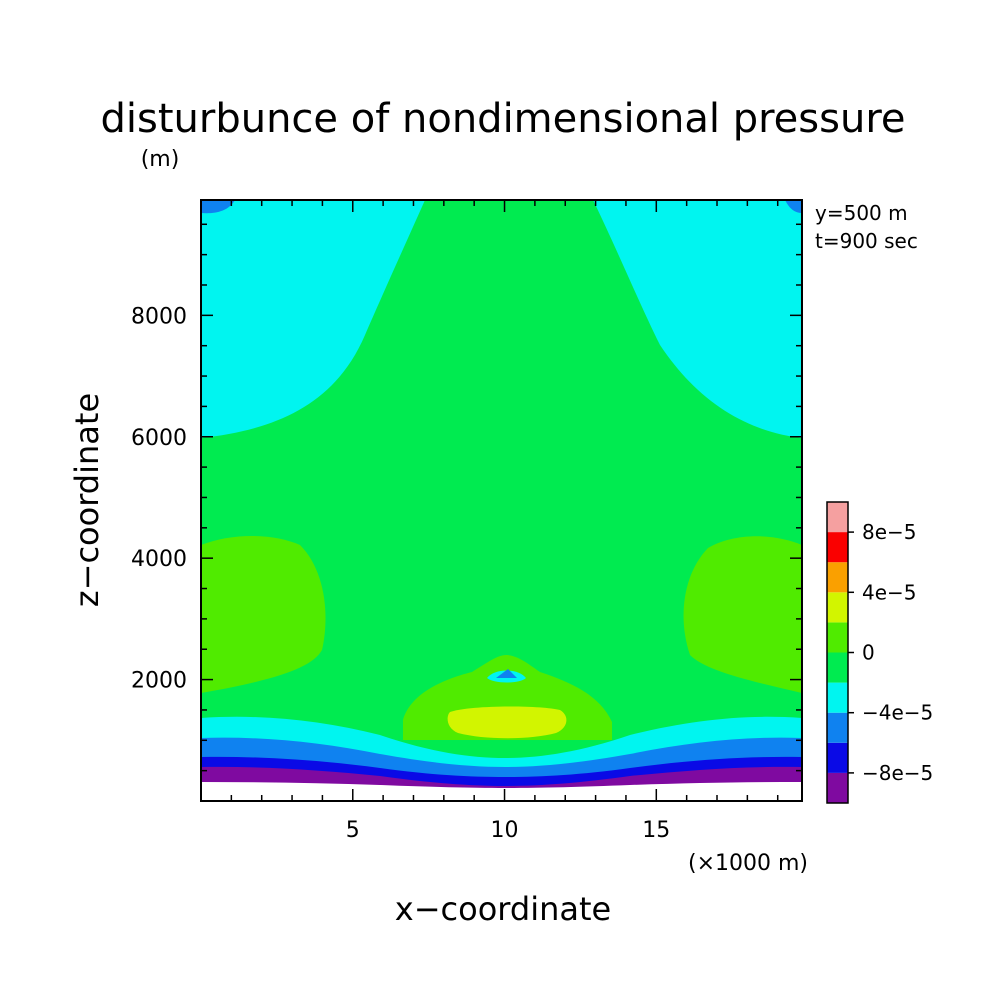 Image resolution: width=1004 pixels, height=1004 pixels. I want to click on y-tick-label: 6000, so click(159, 438).